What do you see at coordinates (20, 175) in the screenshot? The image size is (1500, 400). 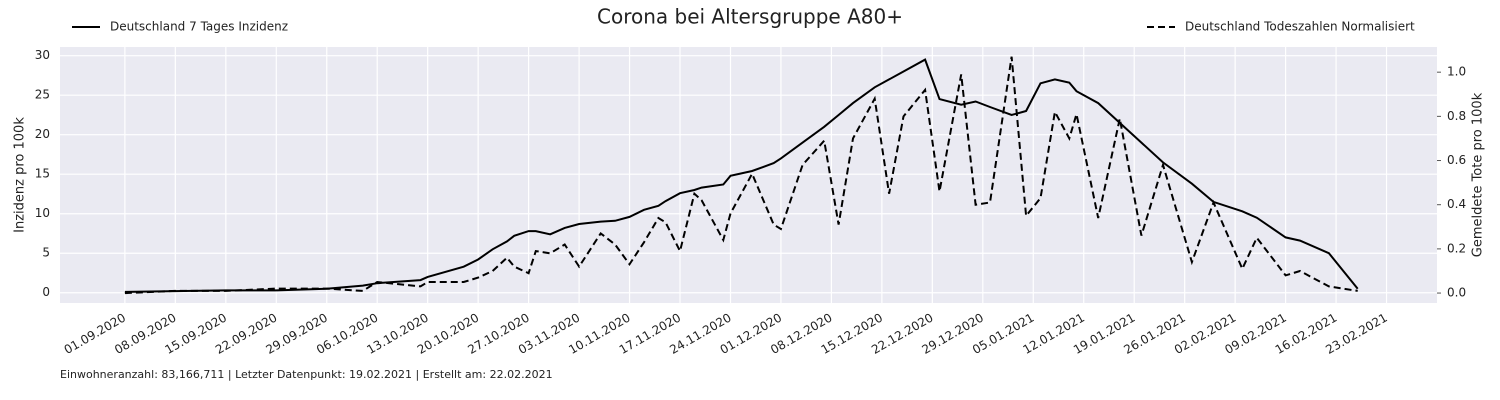 I see `y-axis-label: Inzidenz pro 100k` at bounding box center [20, 175].